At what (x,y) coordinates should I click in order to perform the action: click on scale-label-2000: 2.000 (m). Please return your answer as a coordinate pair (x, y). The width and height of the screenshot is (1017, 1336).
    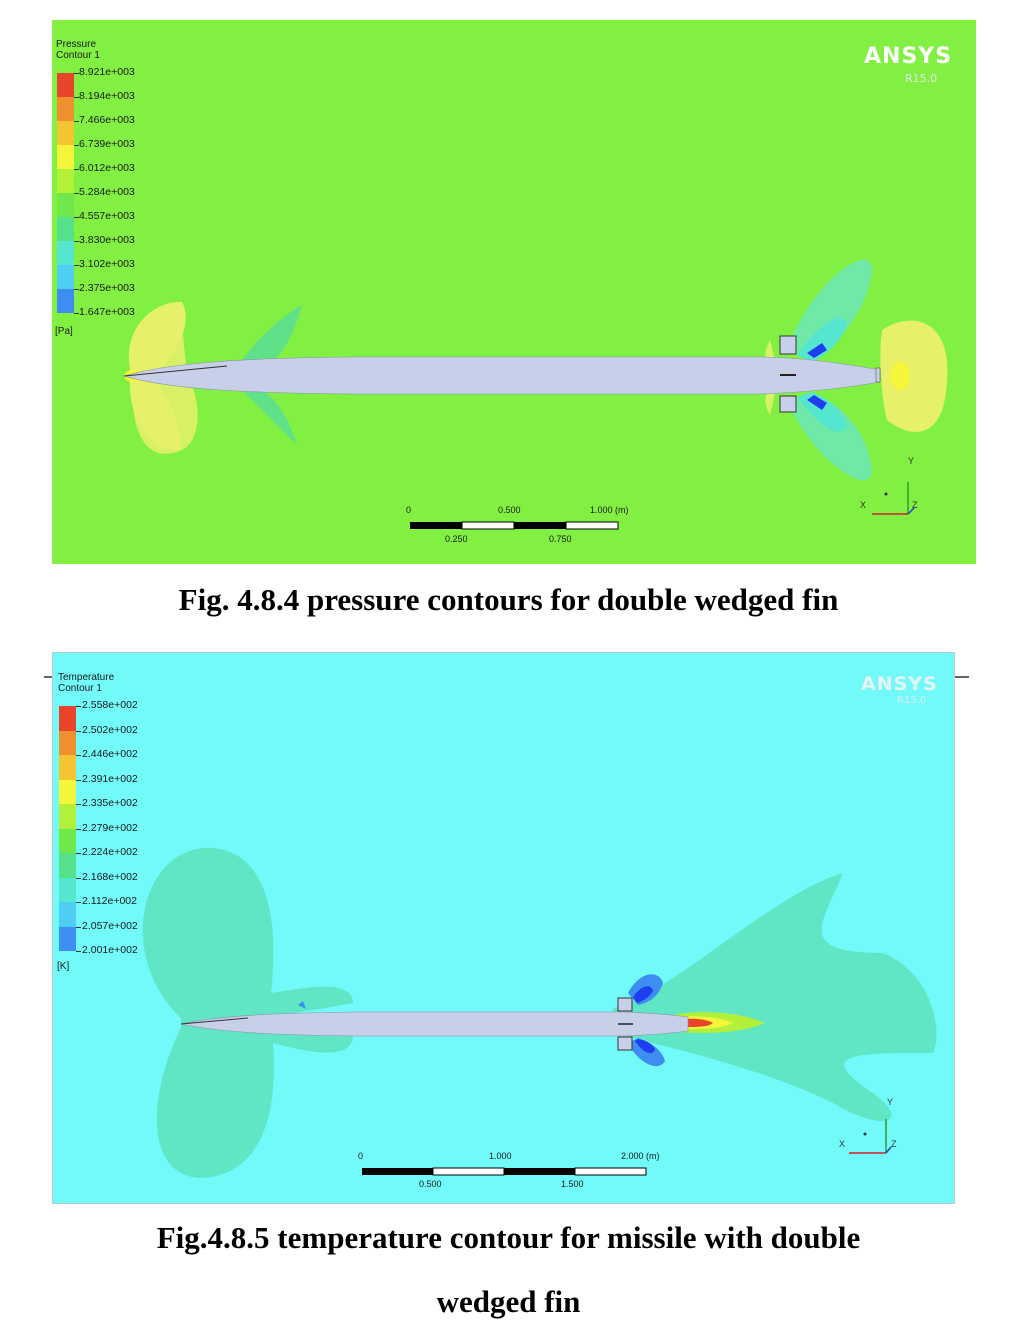
    Looking at the image, I should click on (640, 1156).